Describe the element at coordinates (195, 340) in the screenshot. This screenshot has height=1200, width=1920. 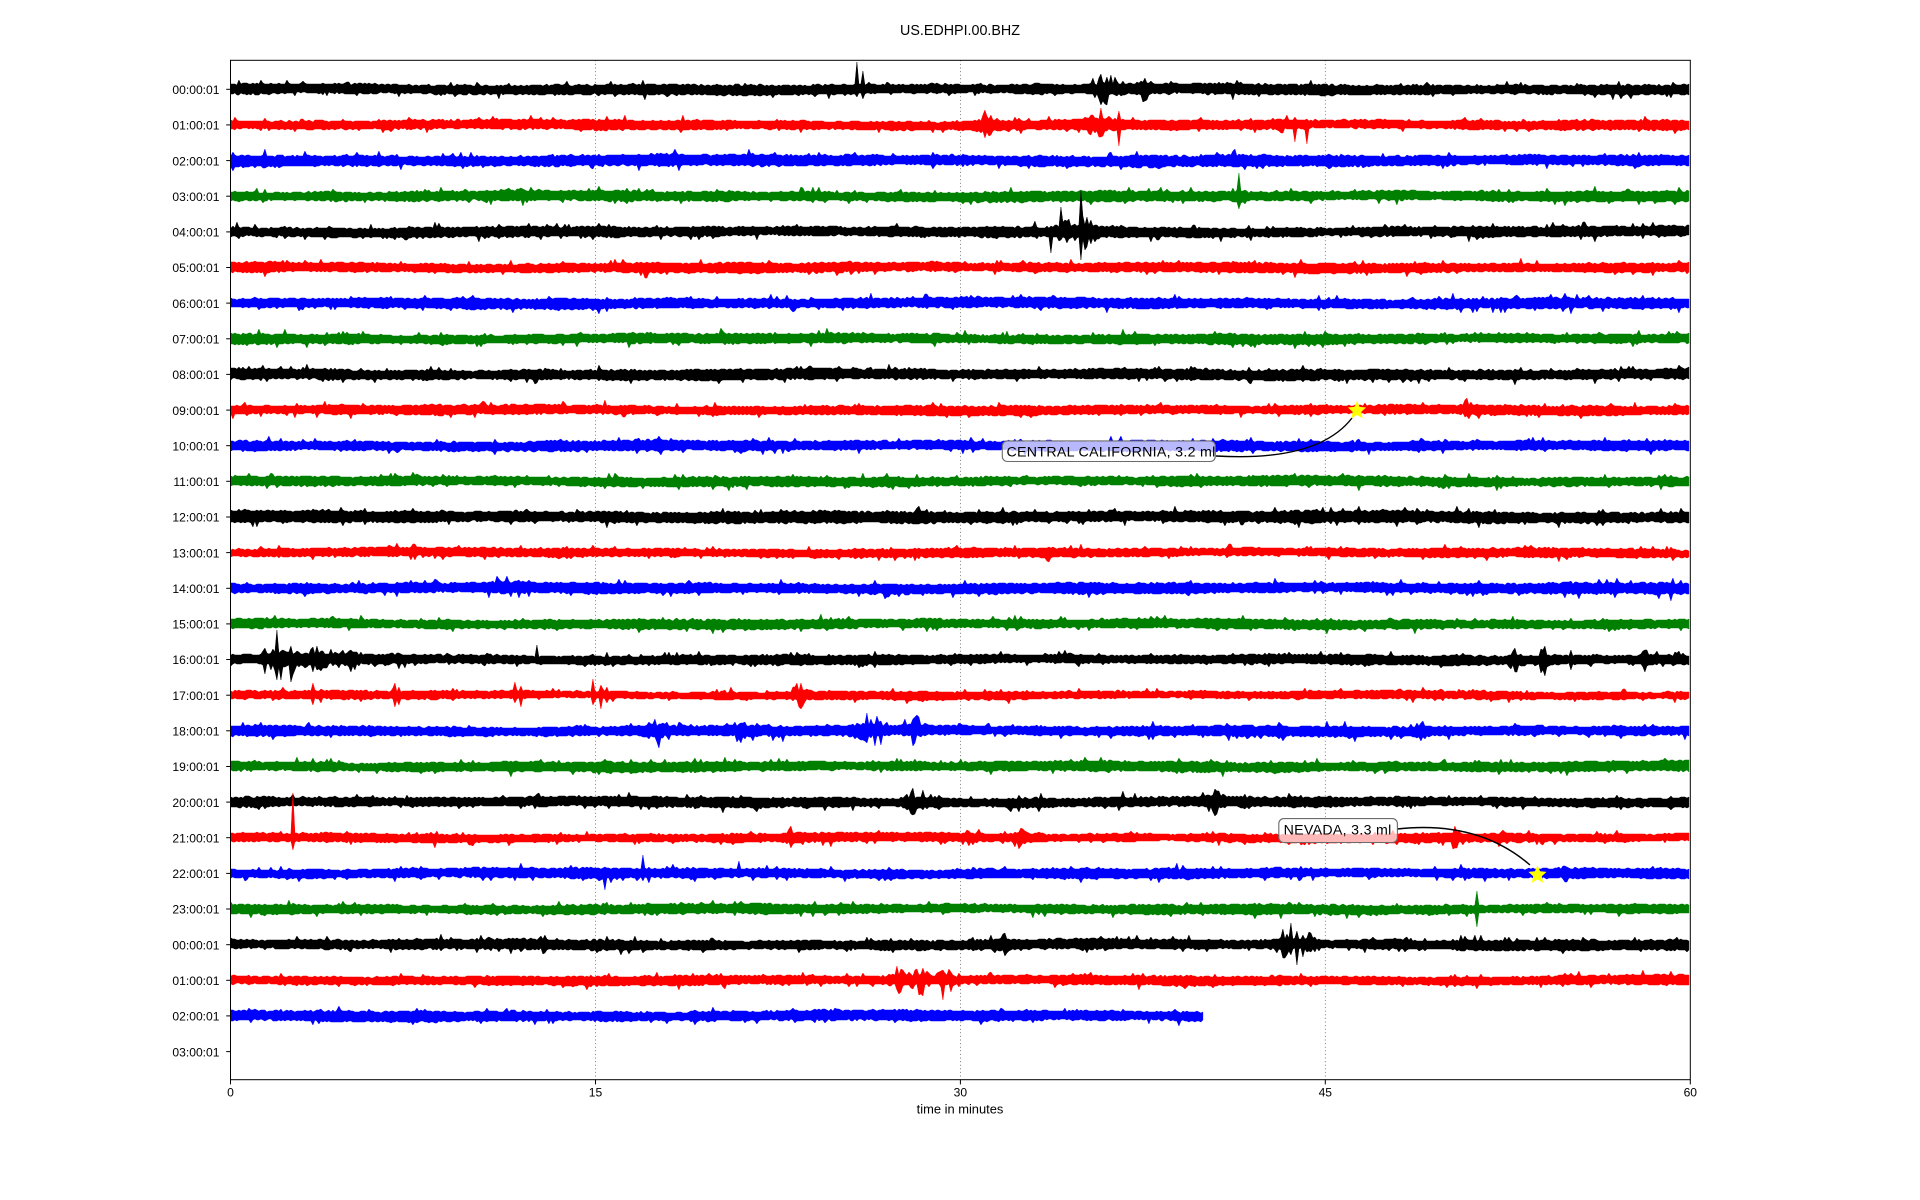
I see `svg-text: 07:00:01` at that location.